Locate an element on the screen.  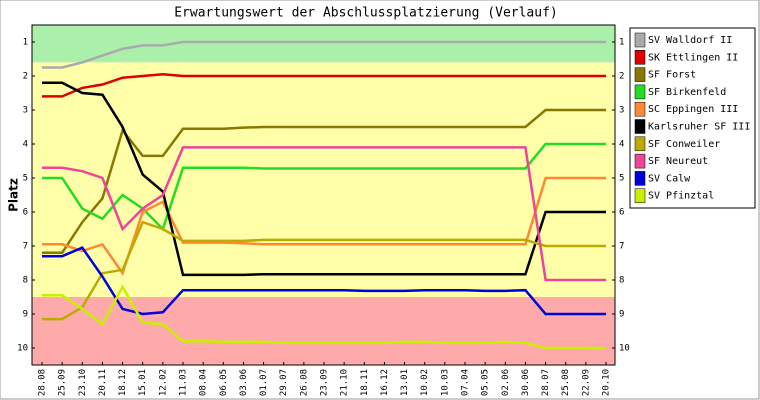
y-tick-label: 5 is located at coordinates (25, 179).